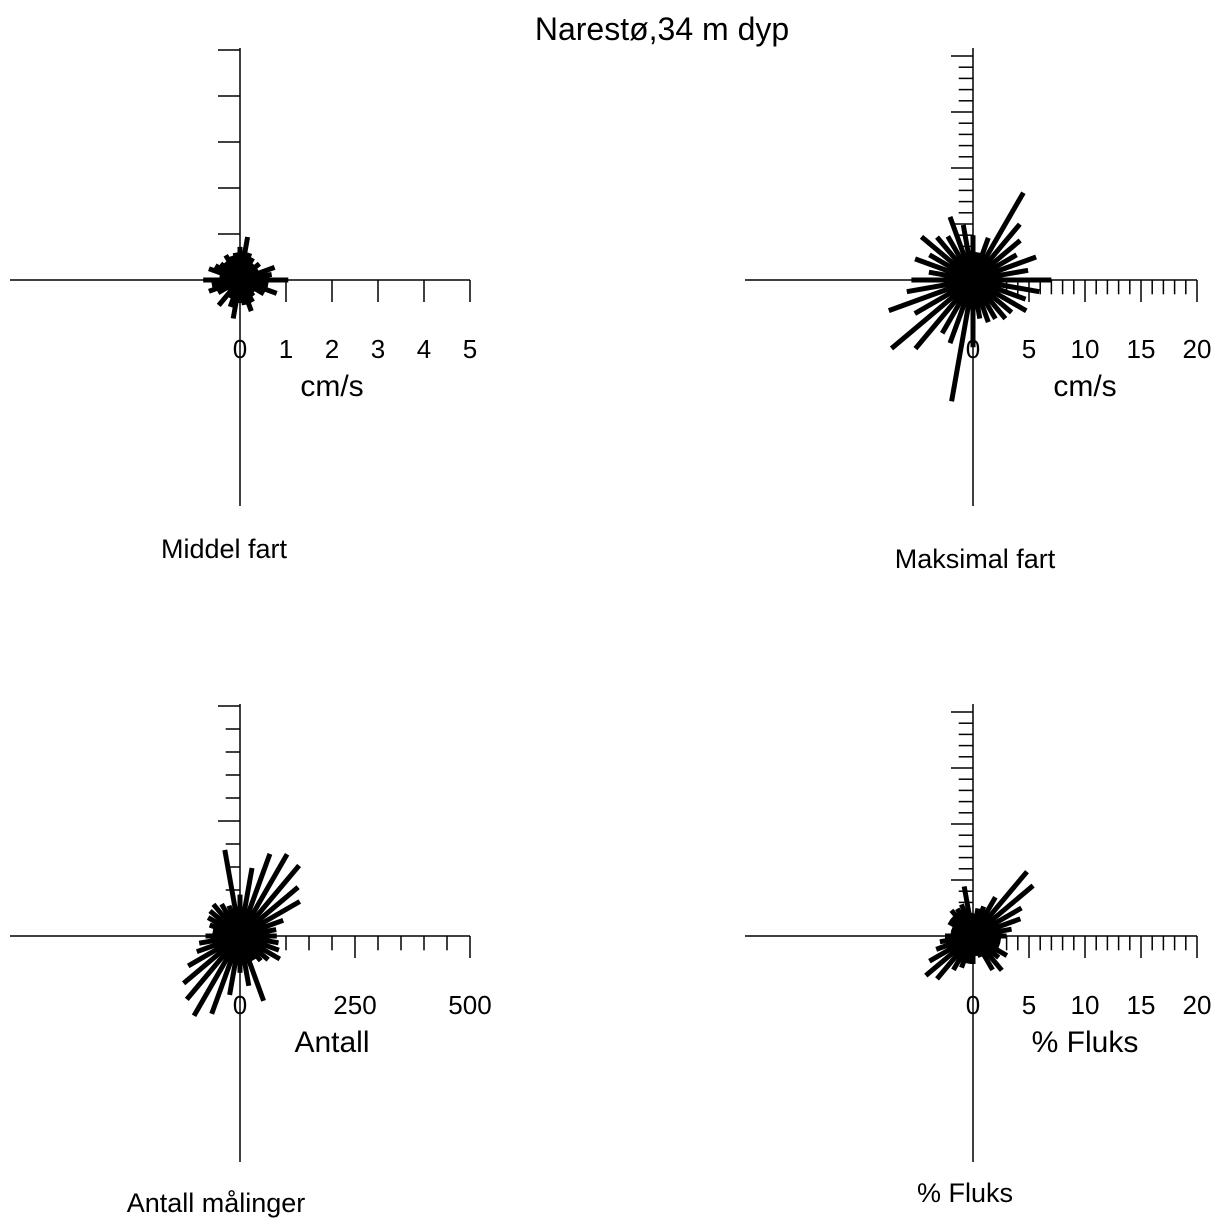 The width and height of the screenshot is (1232, 1230). What do you see at coordinates (286, 349) in the screenshot?
I see `tick-label: 1` at bounding box center [286, 349].